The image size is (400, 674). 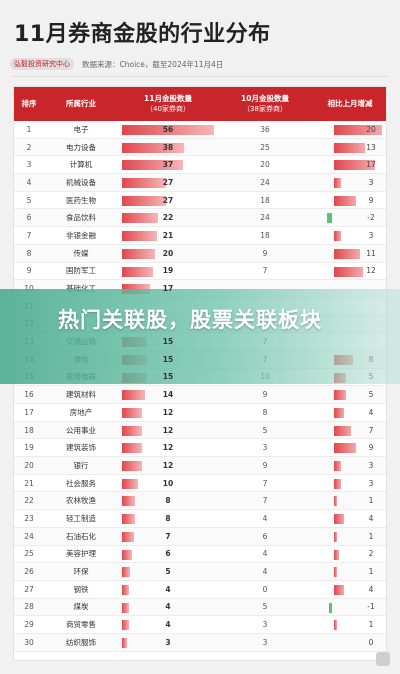 I want to click on change-cell: 5, so click(x=350, y=394).